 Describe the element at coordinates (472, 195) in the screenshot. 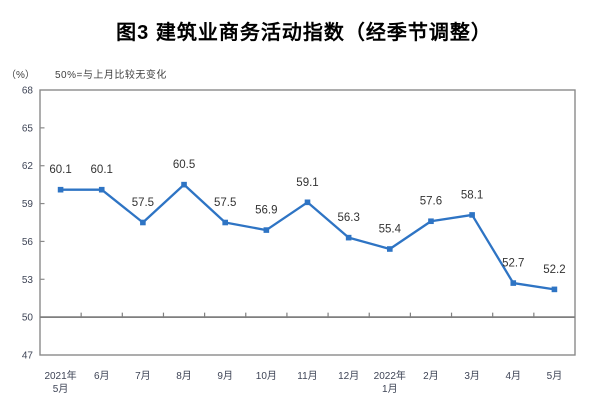

I see `data-point-label: 58.1` at that location.